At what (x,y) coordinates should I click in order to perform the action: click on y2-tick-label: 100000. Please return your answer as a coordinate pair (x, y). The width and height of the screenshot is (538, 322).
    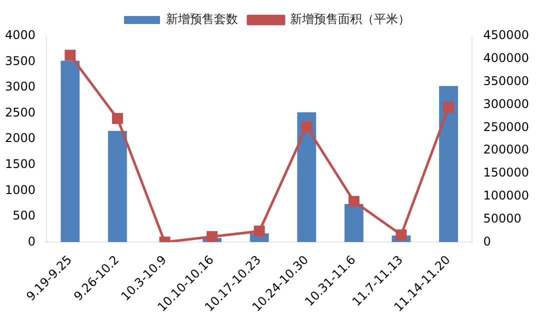
    Looking at the image, I should click on (506, 195).